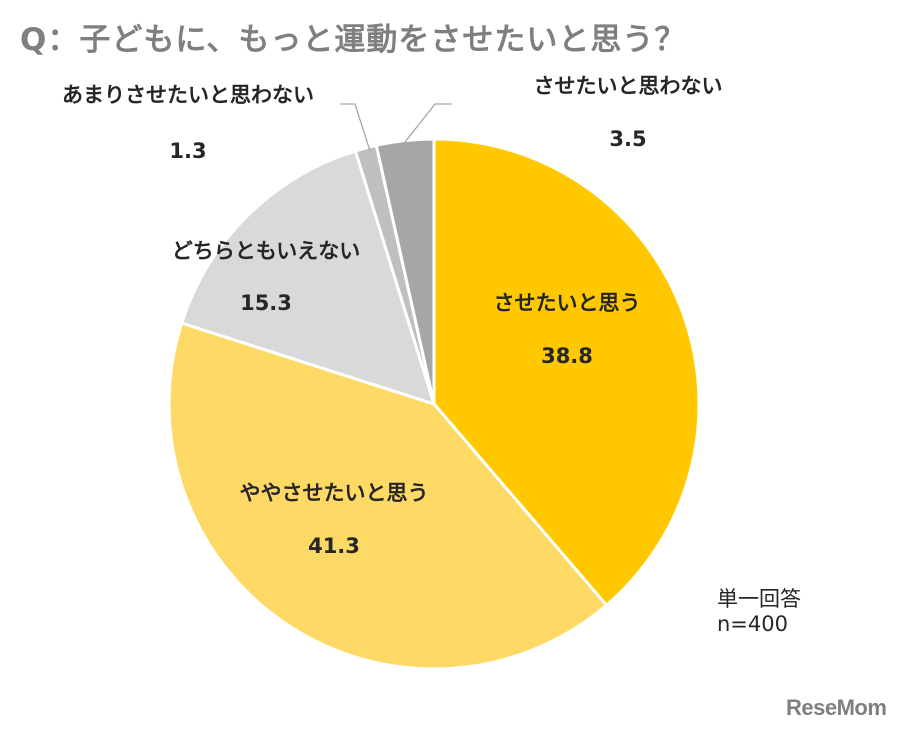 The image size is (900, 729). Describe the element at coordinates (567, 356) in the screenshot. I see `slice-value-1: 38.8` at that location.